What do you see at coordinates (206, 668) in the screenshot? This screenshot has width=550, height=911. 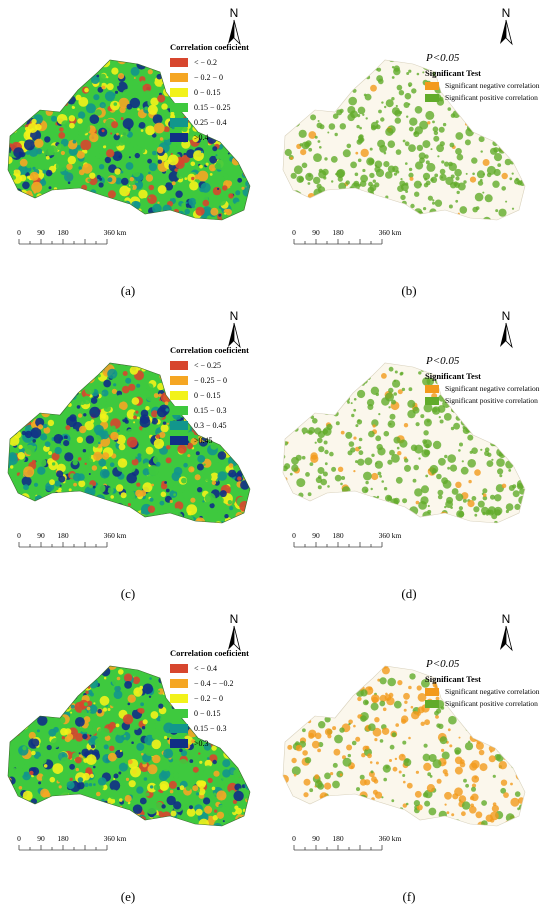 I see `legend-label: < − 0.4` at bounding box center [206, 668].